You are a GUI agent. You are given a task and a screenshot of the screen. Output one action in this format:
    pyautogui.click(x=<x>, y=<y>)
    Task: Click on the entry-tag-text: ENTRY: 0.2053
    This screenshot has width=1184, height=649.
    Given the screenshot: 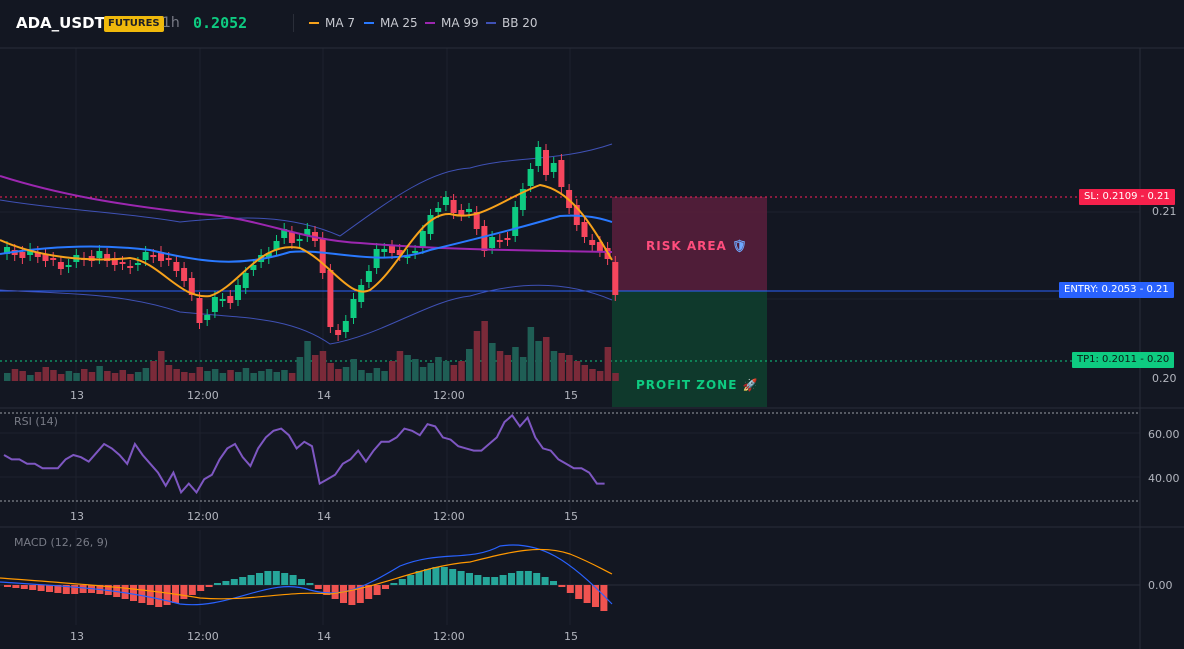 What is the action you would take?
    pyautogui.click(x=1100, y=289)
    